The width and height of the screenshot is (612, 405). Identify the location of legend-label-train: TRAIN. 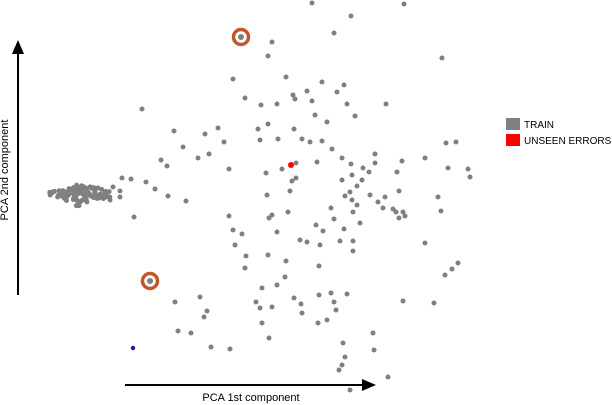
(539, 125).